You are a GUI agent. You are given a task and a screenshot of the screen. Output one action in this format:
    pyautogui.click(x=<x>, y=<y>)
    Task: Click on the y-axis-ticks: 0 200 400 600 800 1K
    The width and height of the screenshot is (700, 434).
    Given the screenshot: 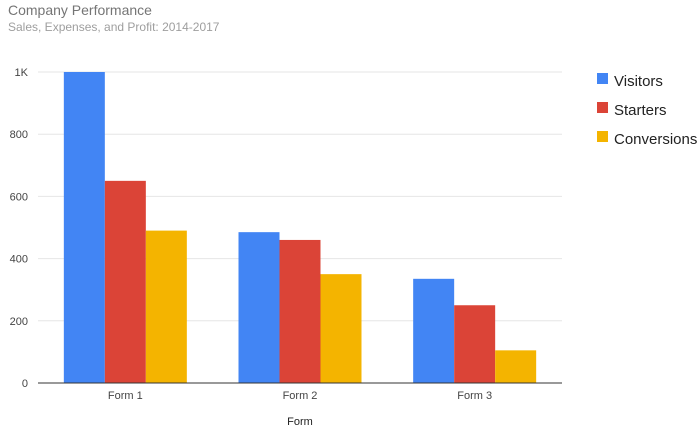 What is the action you would take?
    pyautogui.click(x=19, y=228)
    